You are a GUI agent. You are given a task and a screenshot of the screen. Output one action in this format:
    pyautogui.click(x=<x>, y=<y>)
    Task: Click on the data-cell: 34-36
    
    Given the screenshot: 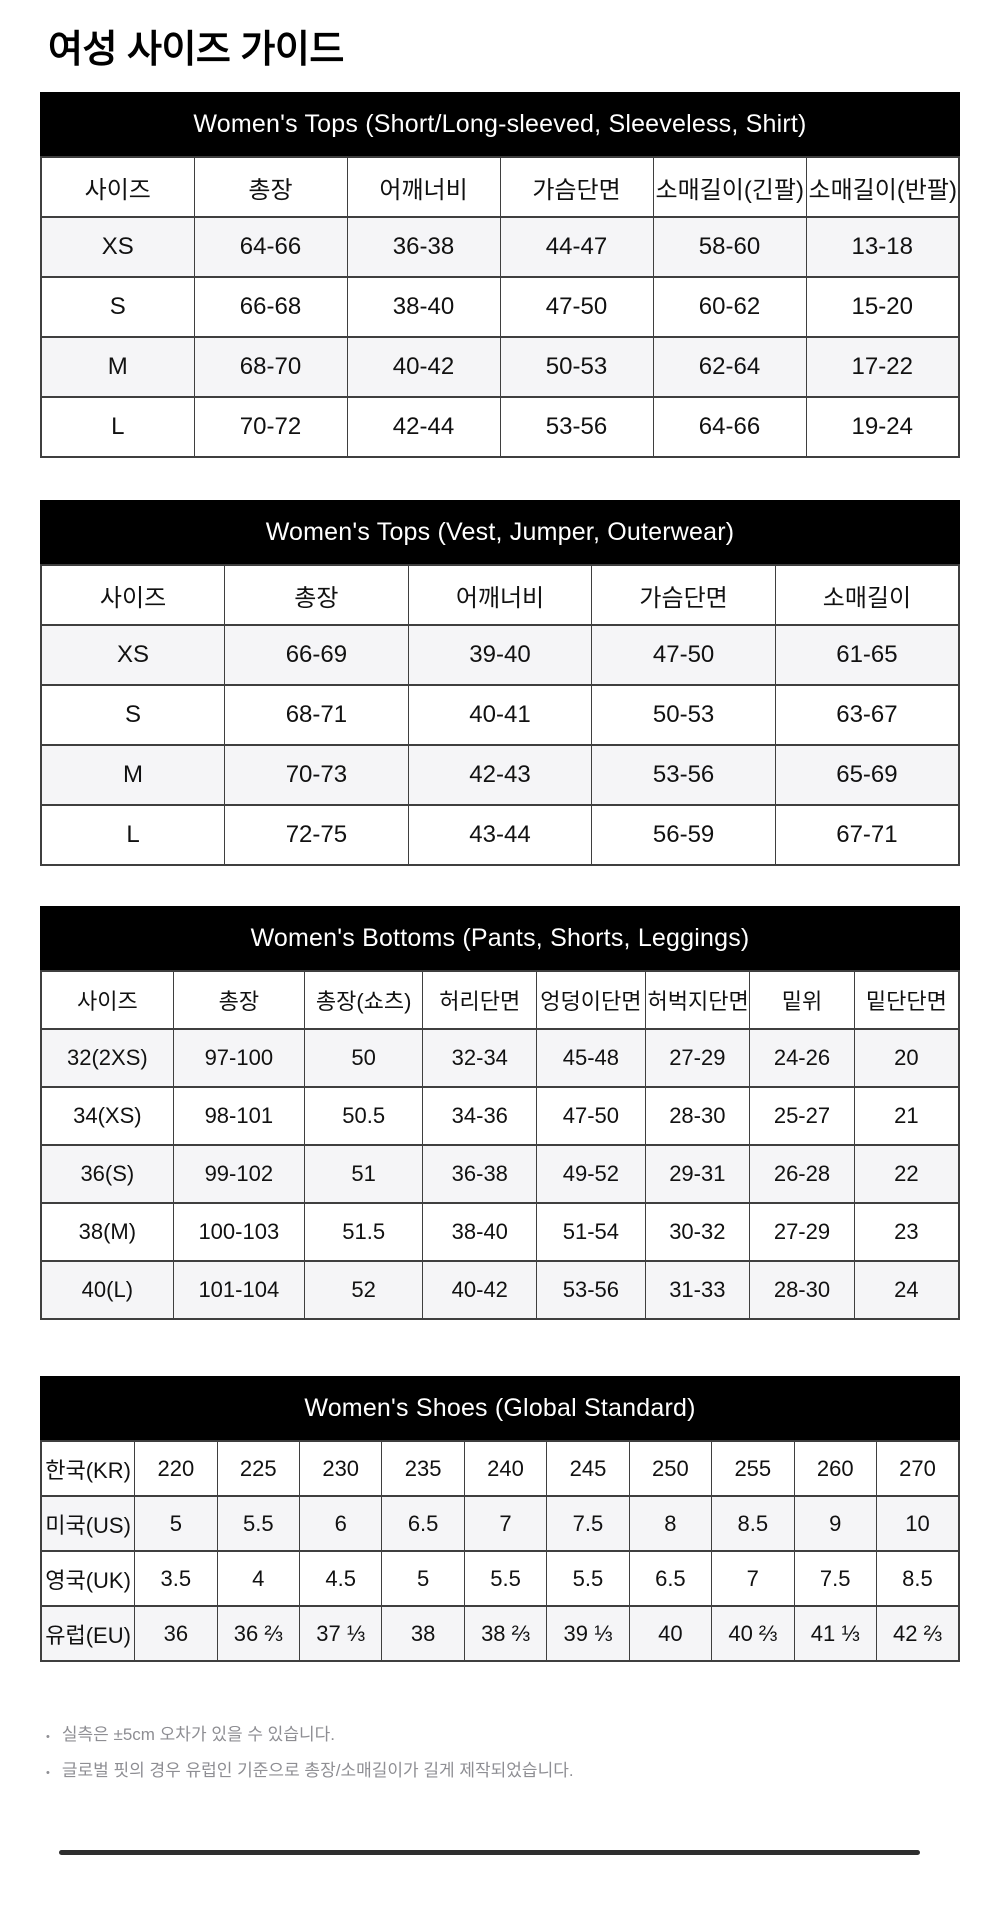 What is the action you would take?
    pyautogui.click(x=480, y=1116)
    